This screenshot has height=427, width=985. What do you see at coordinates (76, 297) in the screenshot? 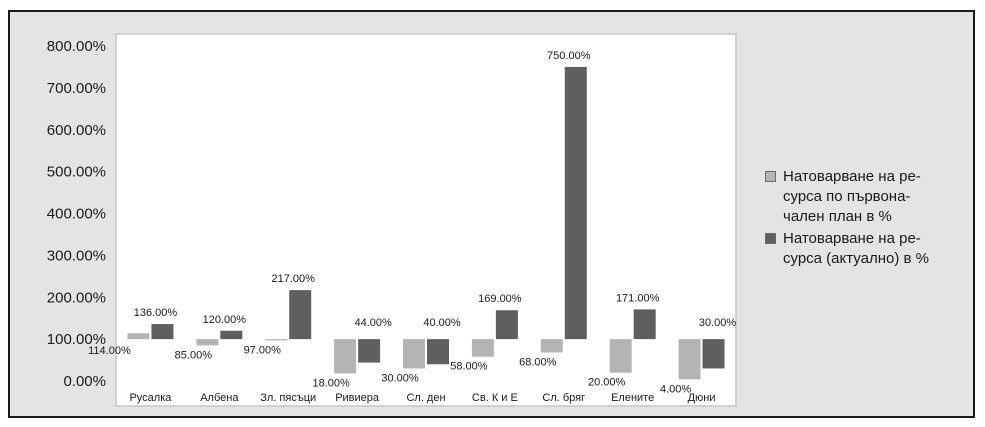
I see `y-tick-label: 200.00%` at bounding box center [76, 297].